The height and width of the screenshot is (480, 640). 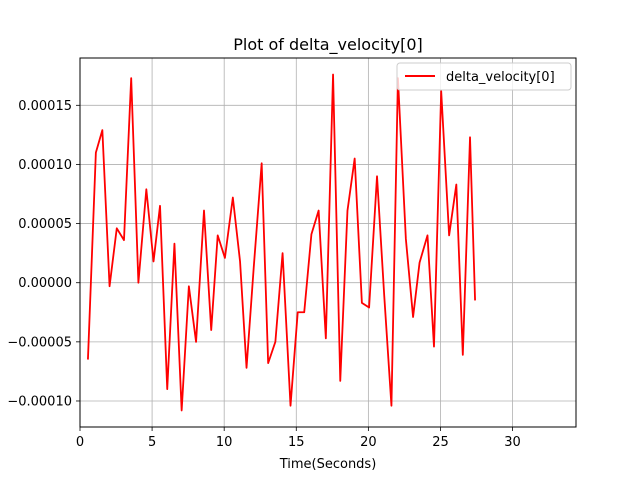 What do you see at coordinates (296, 442) in the screenshot?
I see `x-tick-label: 15` at bounding box center [296, 442].